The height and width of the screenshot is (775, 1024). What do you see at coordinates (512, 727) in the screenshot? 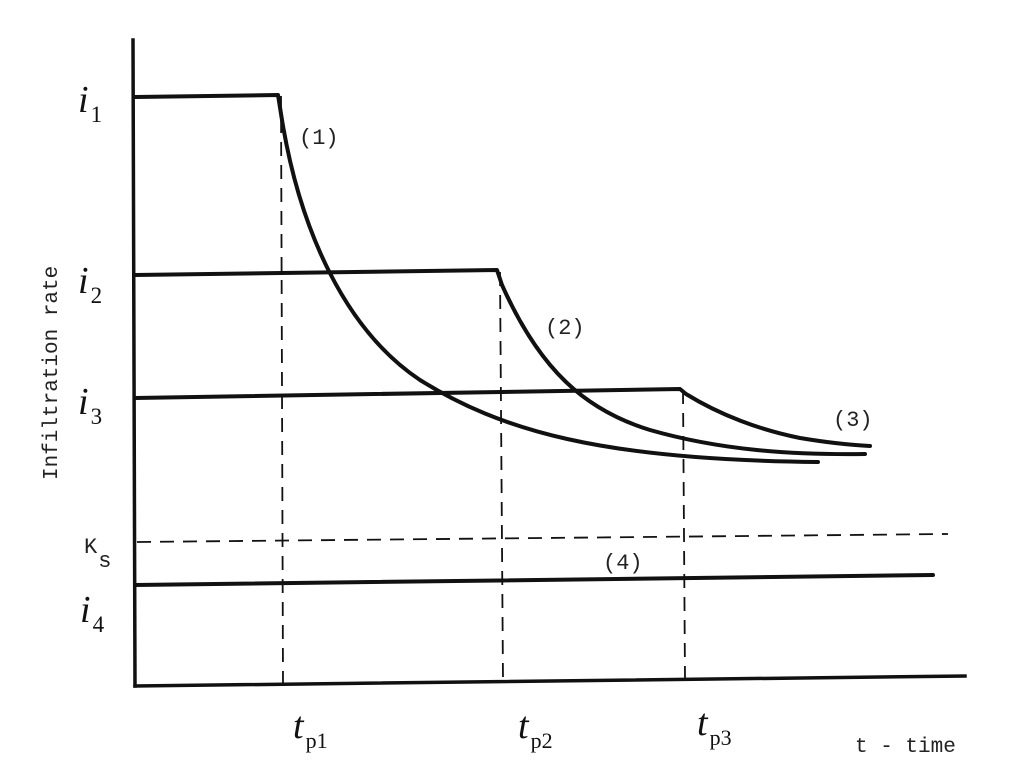
I see `ponding-time-labels: tp1 tp2 tp3` at bounding box center [512, 727].